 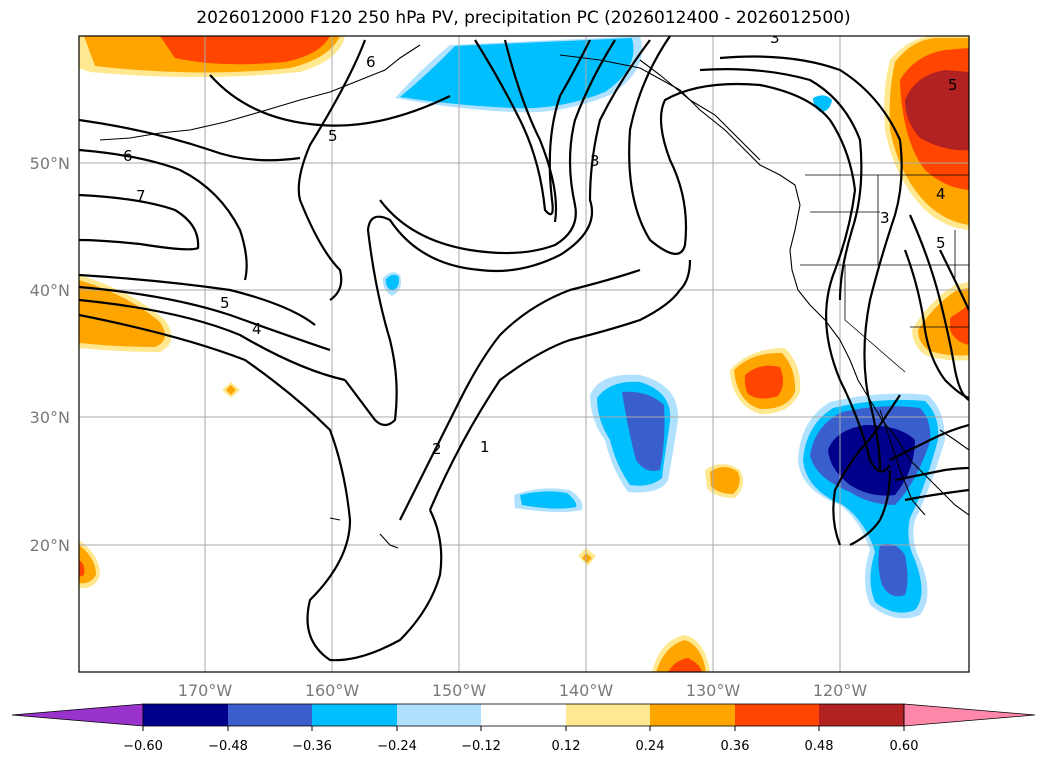 I want to click on colorbar-tick-label: 0.36, so click(x=735, y=746).